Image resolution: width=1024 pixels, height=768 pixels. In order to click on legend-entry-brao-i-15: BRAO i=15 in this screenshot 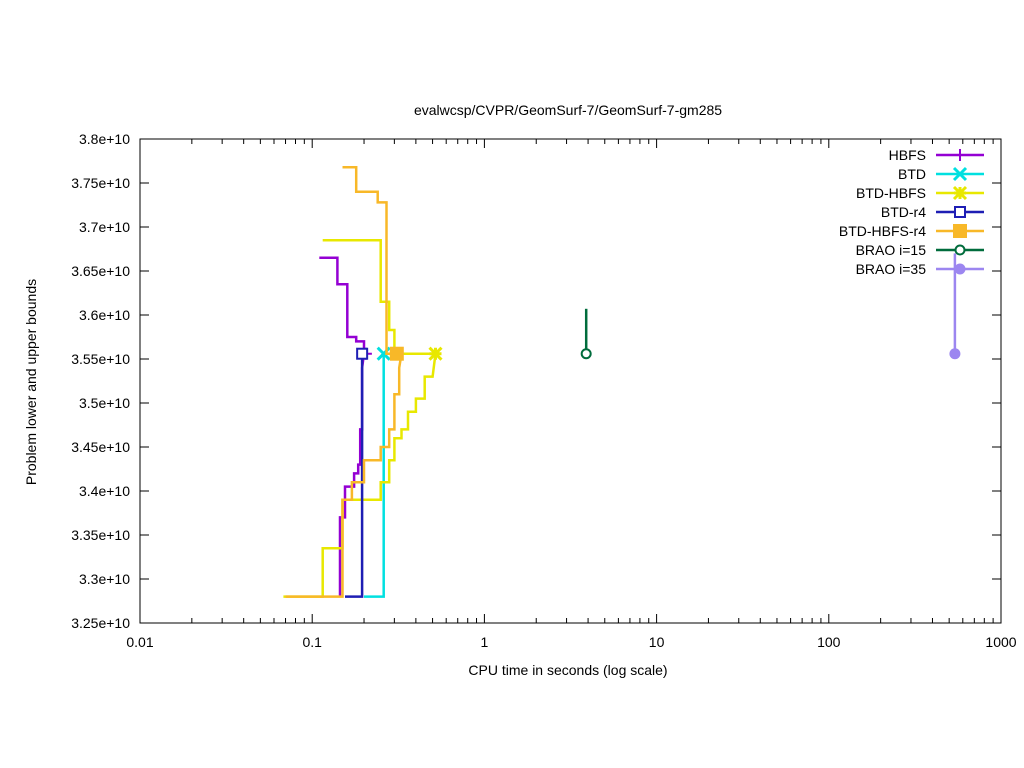, I will do `click(920, 250)`.